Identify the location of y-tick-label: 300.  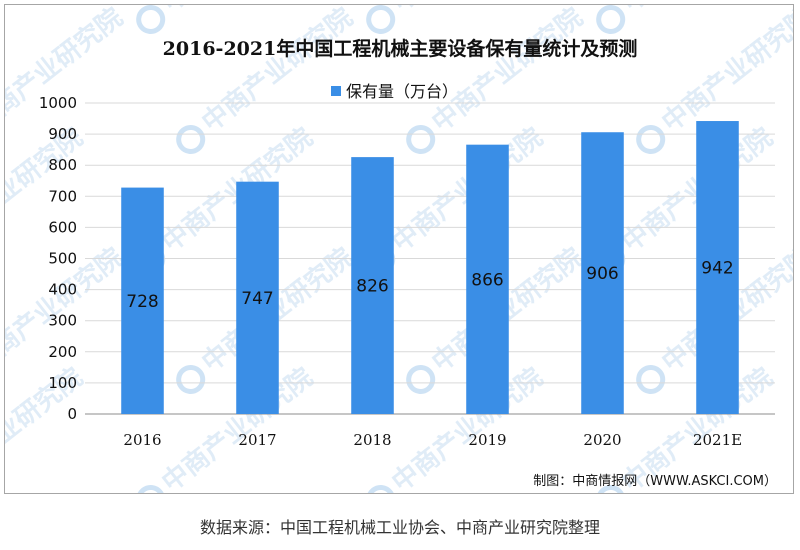
(62, 321).